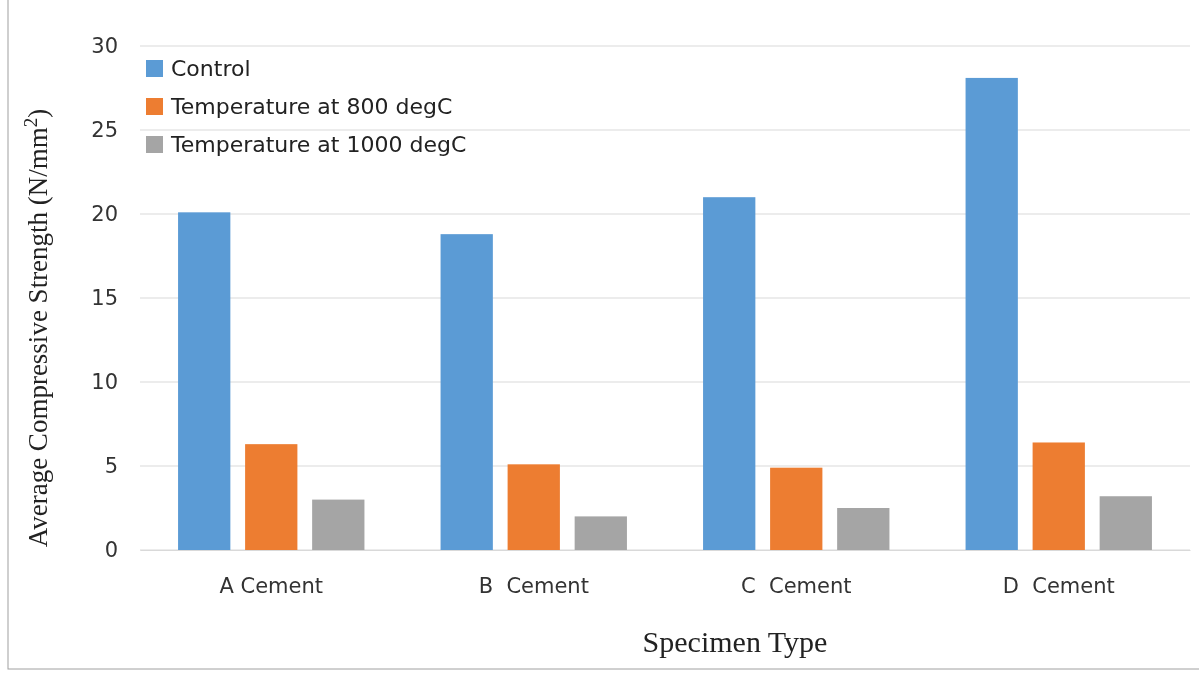 This screenshot has width=1199, height=675. What do you see at coordinates (104, 298) in the screenshot?
I see `y-tick-label: 15` at bounding box center [104, 298].